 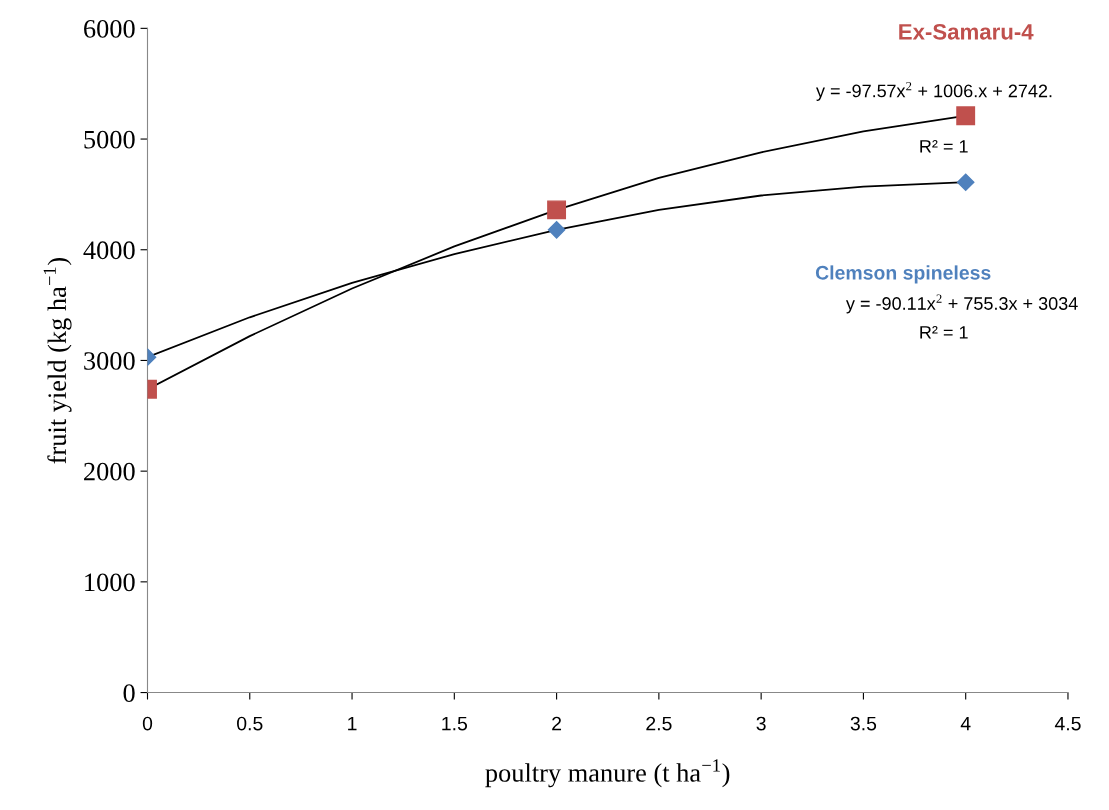 I want to click on x-tick-label: 1, so click(x=352, y=723).